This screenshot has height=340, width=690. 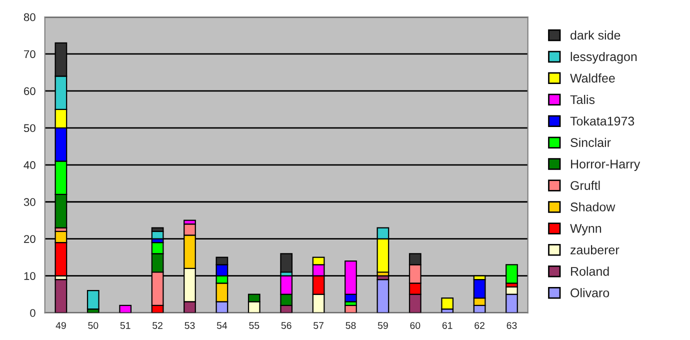 What do you see at coordinates (189, 325) in the screenshot?
I see `x-tick-label: 53` at bounding box center [189, 325].